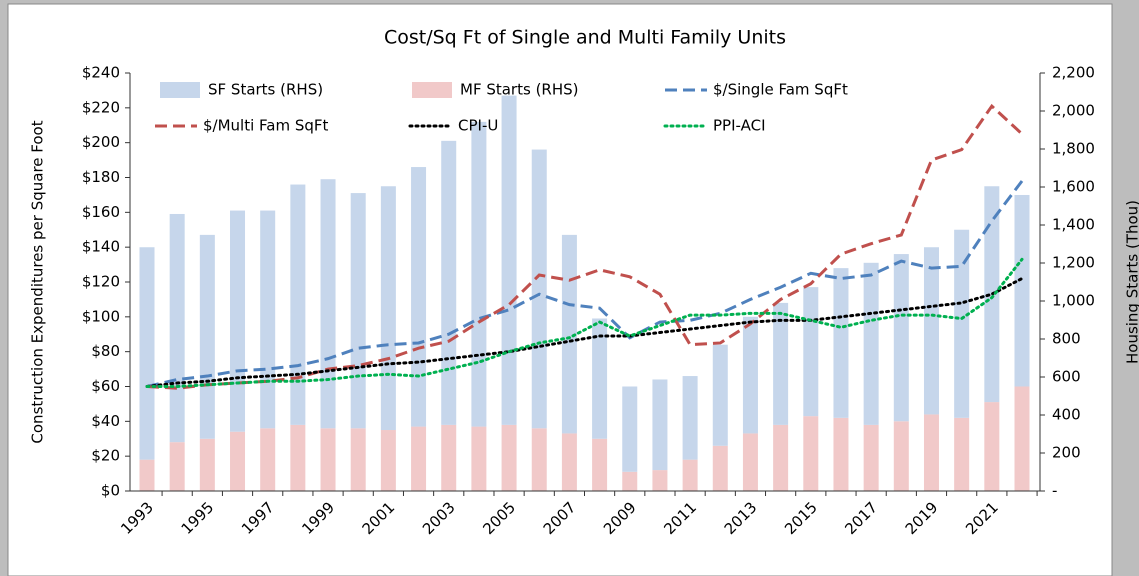  What do you see at coordinates (105, 456) in the screenshot?
I see `y-tick-label: $20` at bounding box center [105, 456].